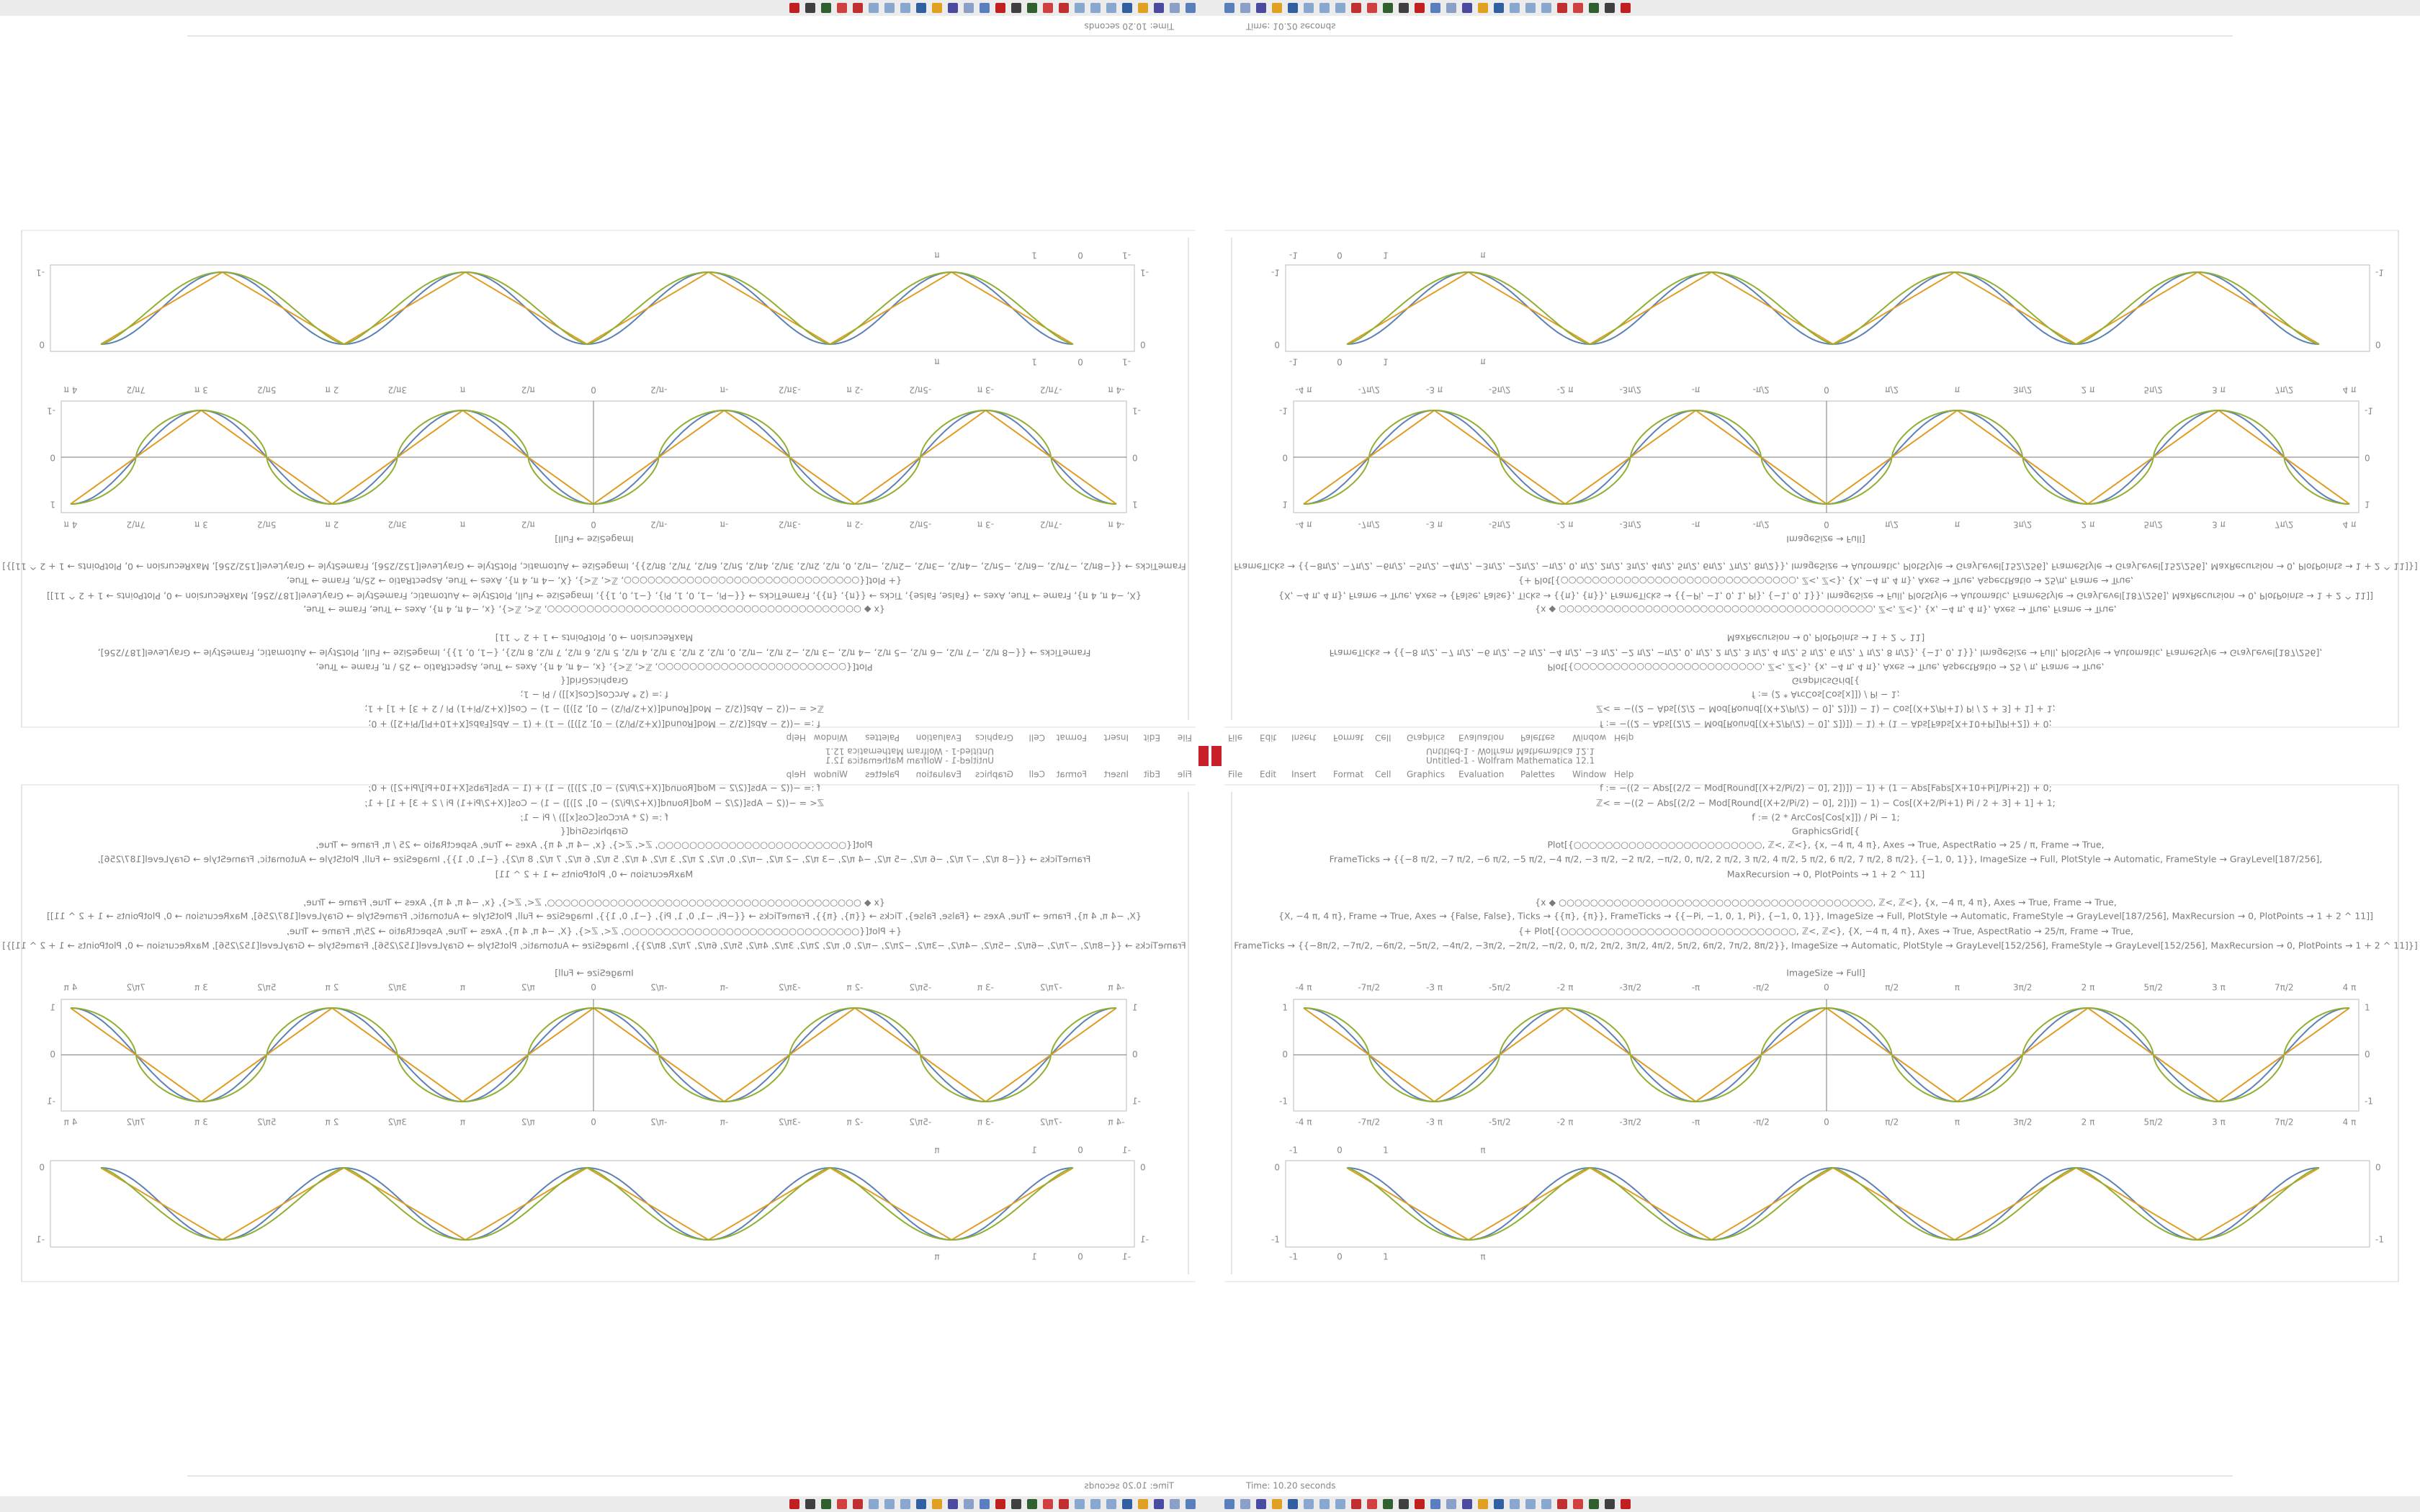 The image size is (2420, 1512). What do you see at coordinates (920, 988) in the screenshot?
I see `x-tick-label: -5π/2` at bounding box center [920, 988].